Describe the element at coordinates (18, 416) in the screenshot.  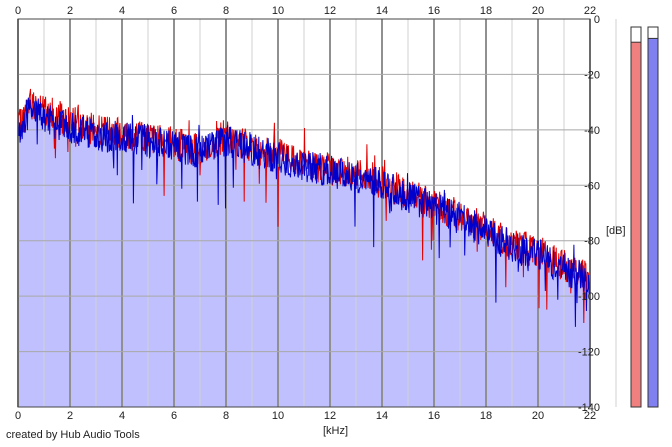
I see `x-tick-bottom-0: 0` at that location.